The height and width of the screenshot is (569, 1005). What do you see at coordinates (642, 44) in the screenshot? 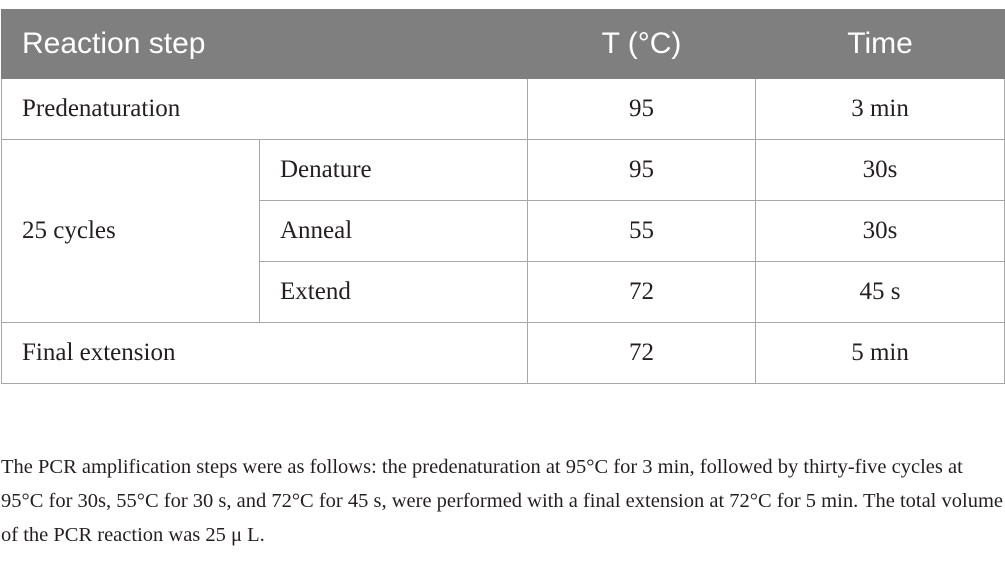
I see `header-temperature: T (°C)` at bounding box center [642, 44].